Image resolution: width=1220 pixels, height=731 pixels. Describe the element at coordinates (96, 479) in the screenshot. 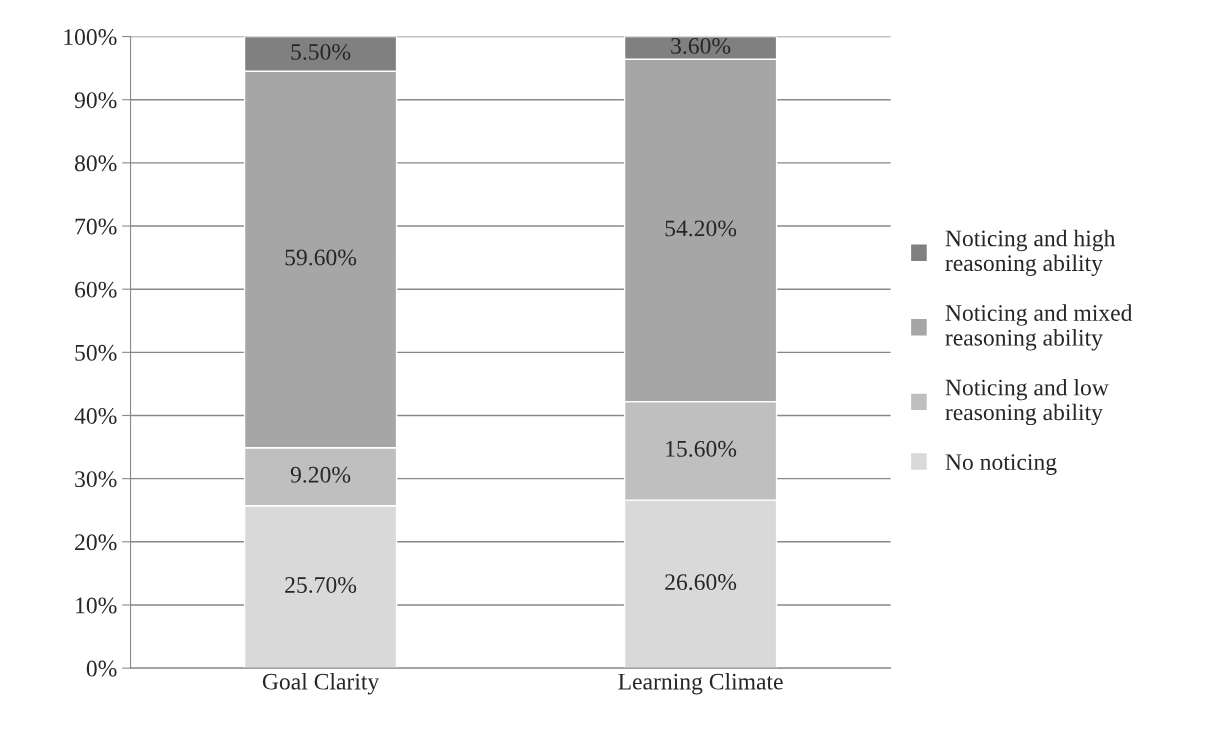

I see `y-tick-label: 30%` at that location.